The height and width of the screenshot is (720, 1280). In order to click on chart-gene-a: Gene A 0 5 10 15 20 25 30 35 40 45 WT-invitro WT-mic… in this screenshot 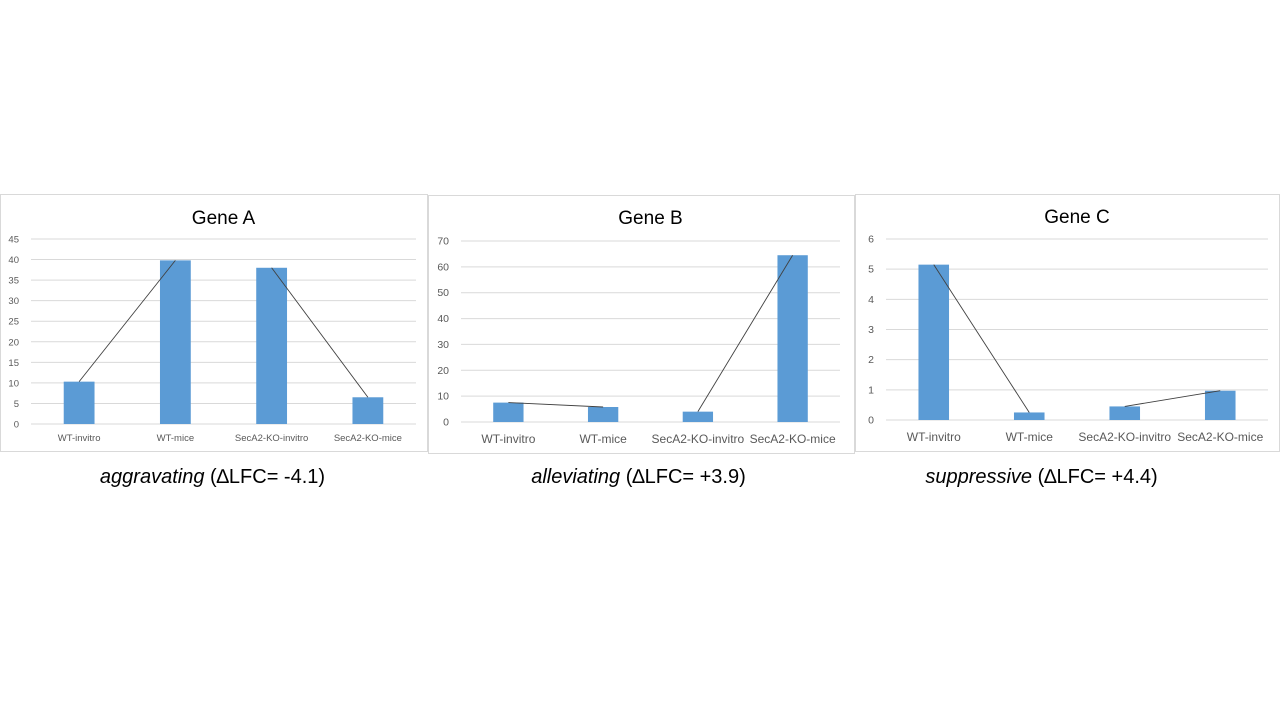, I will do `click(212, 326)`.